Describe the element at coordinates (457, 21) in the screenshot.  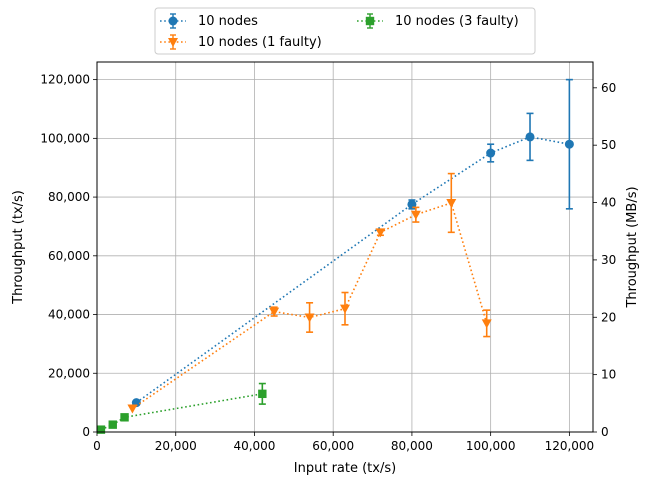
I see `legend-label: 10 nodes (3 faulty)` at that location.